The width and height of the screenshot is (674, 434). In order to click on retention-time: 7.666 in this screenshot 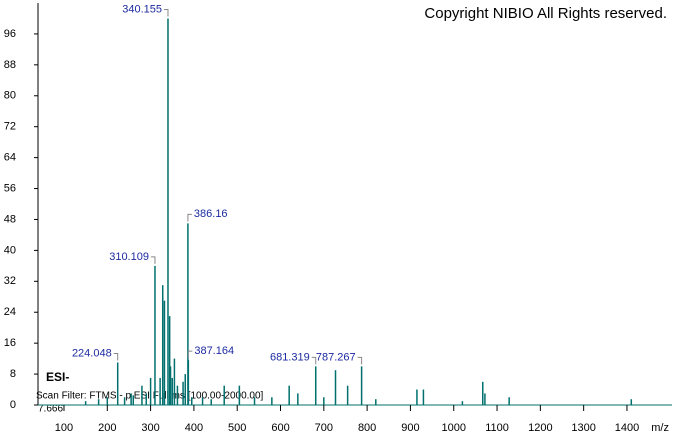, I will do `click(50, 409)`.